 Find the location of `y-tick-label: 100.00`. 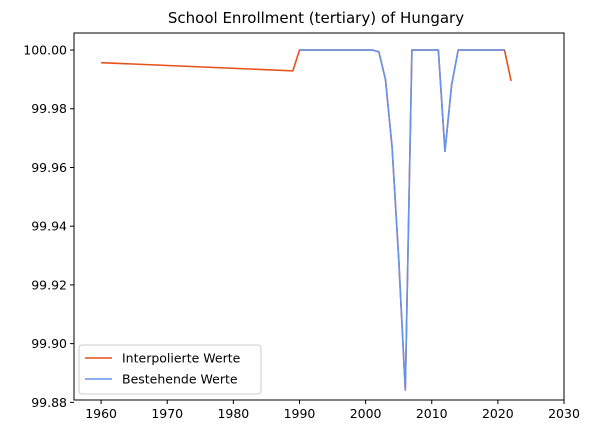

y-tick-label: 100.00 is located at coordinates (45, 50).